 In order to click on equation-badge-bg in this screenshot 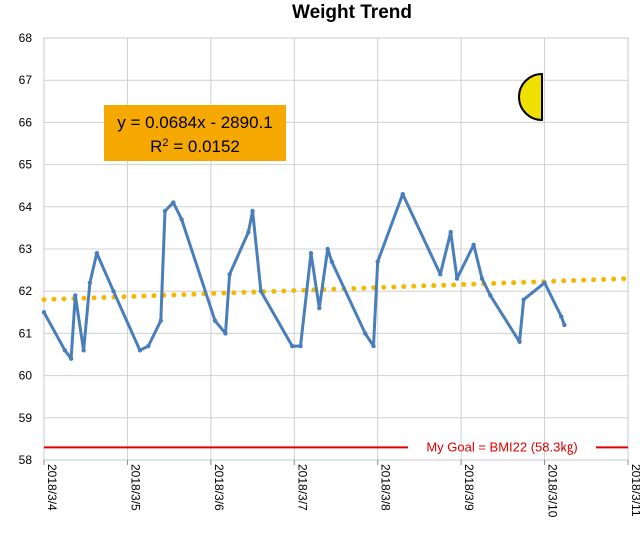, I will do `click(195, 133)`.